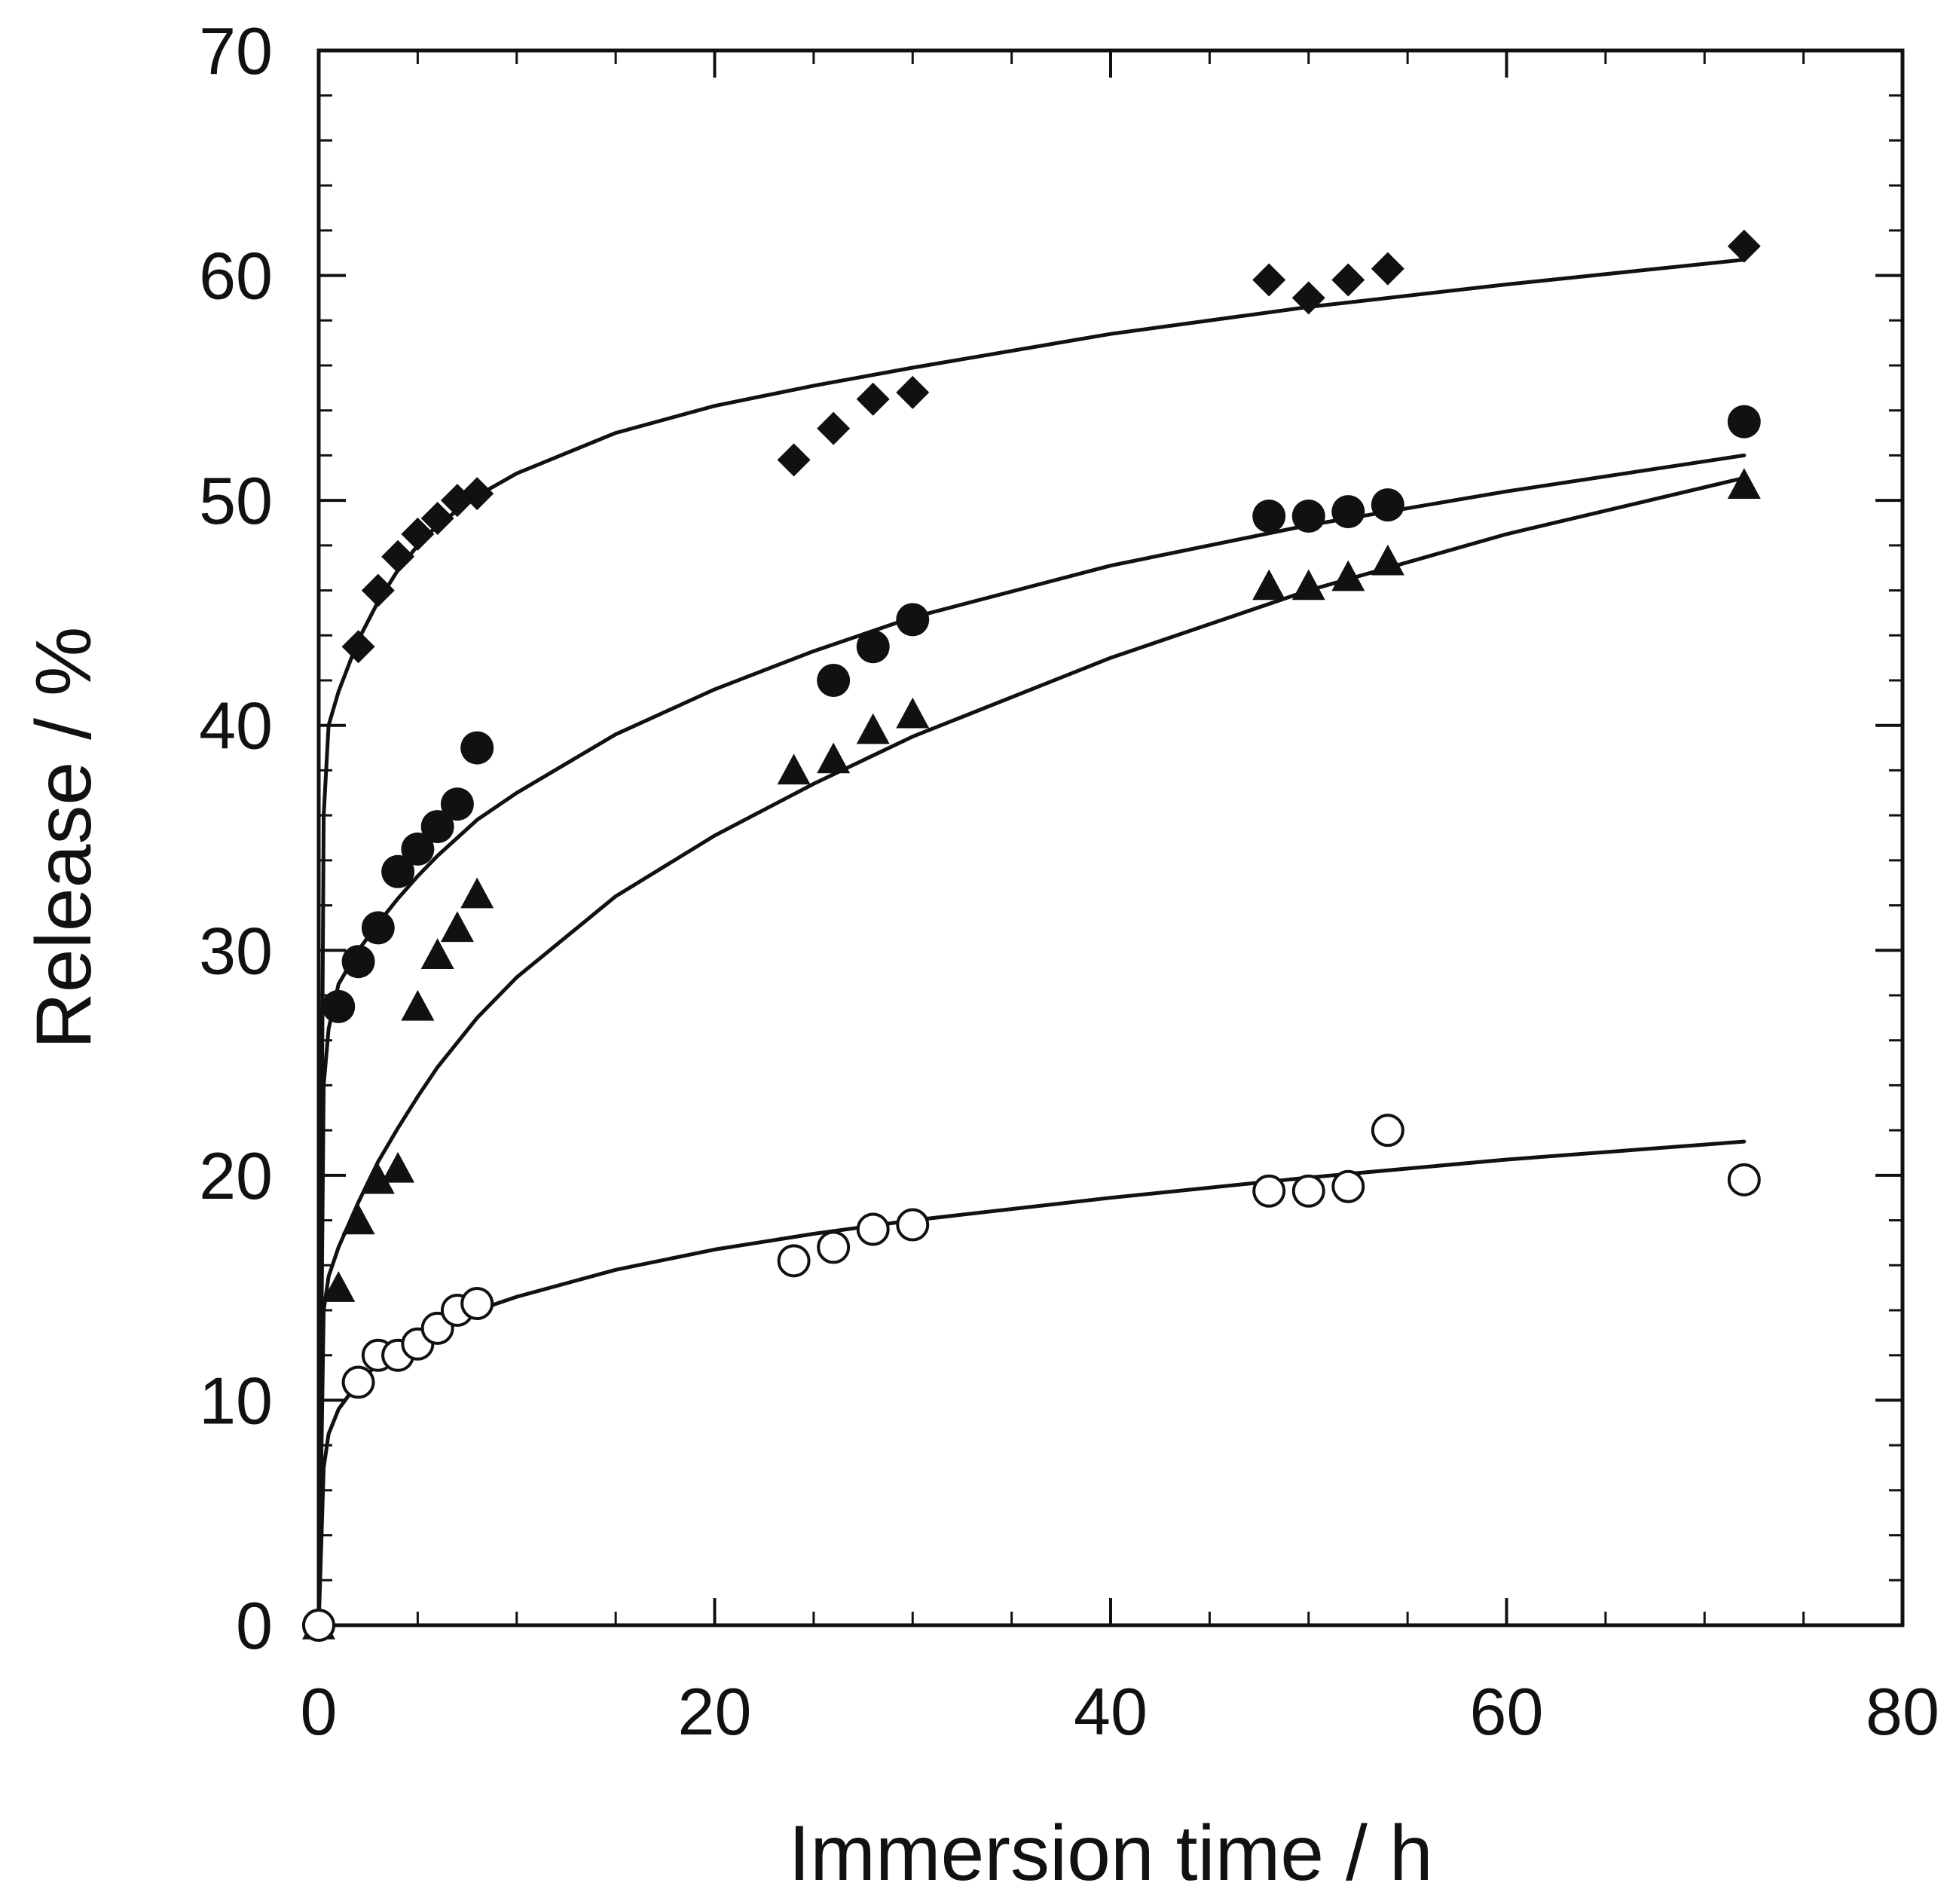 The width and height of the screenshot is (1953, 1904). I want to click on y-tick-label: 0, so click(254, 1625).